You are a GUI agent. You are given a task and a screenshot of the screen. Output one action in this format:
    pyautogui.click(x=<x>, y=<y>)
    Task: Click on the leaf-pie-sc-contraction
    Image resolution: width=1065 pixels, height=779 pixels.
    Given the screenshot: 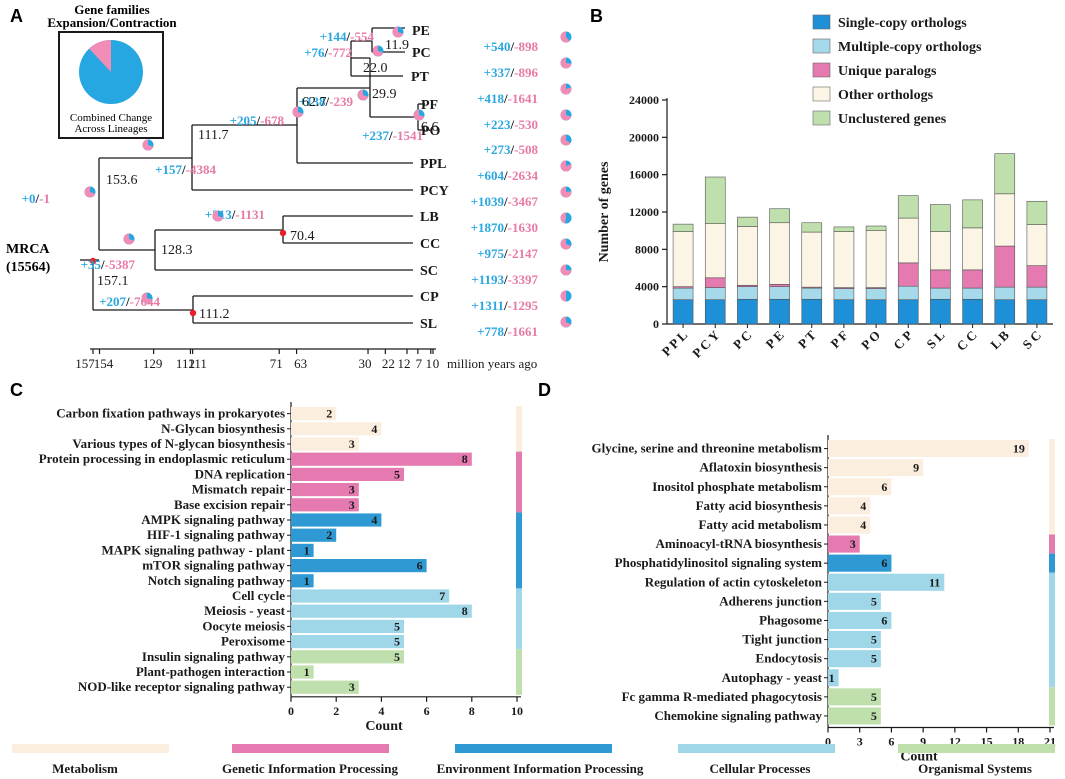 What is the action you would take?
    pyautogui.click(x=566, y=270)
    